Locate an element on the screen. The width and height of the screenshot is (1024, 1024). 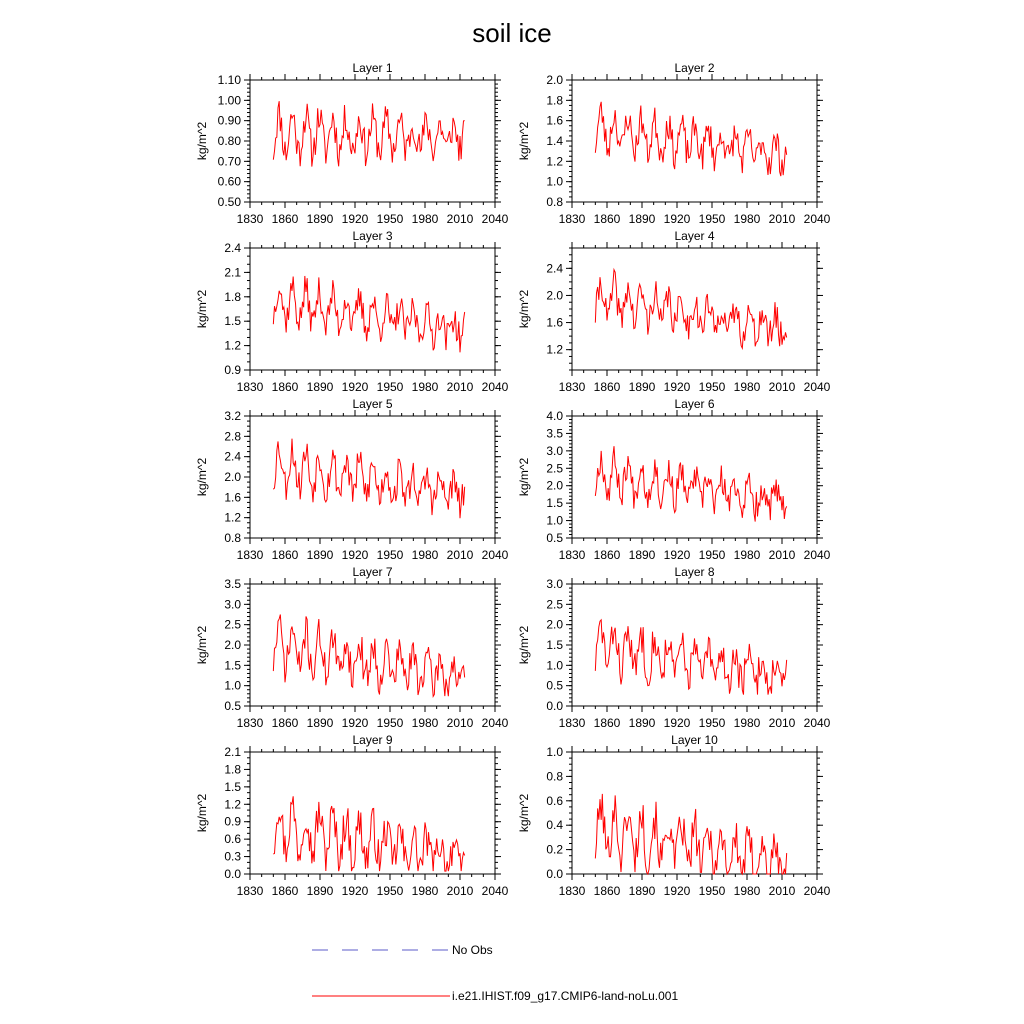
panel-title: Layer 9 is located at coordinates (372, 740).